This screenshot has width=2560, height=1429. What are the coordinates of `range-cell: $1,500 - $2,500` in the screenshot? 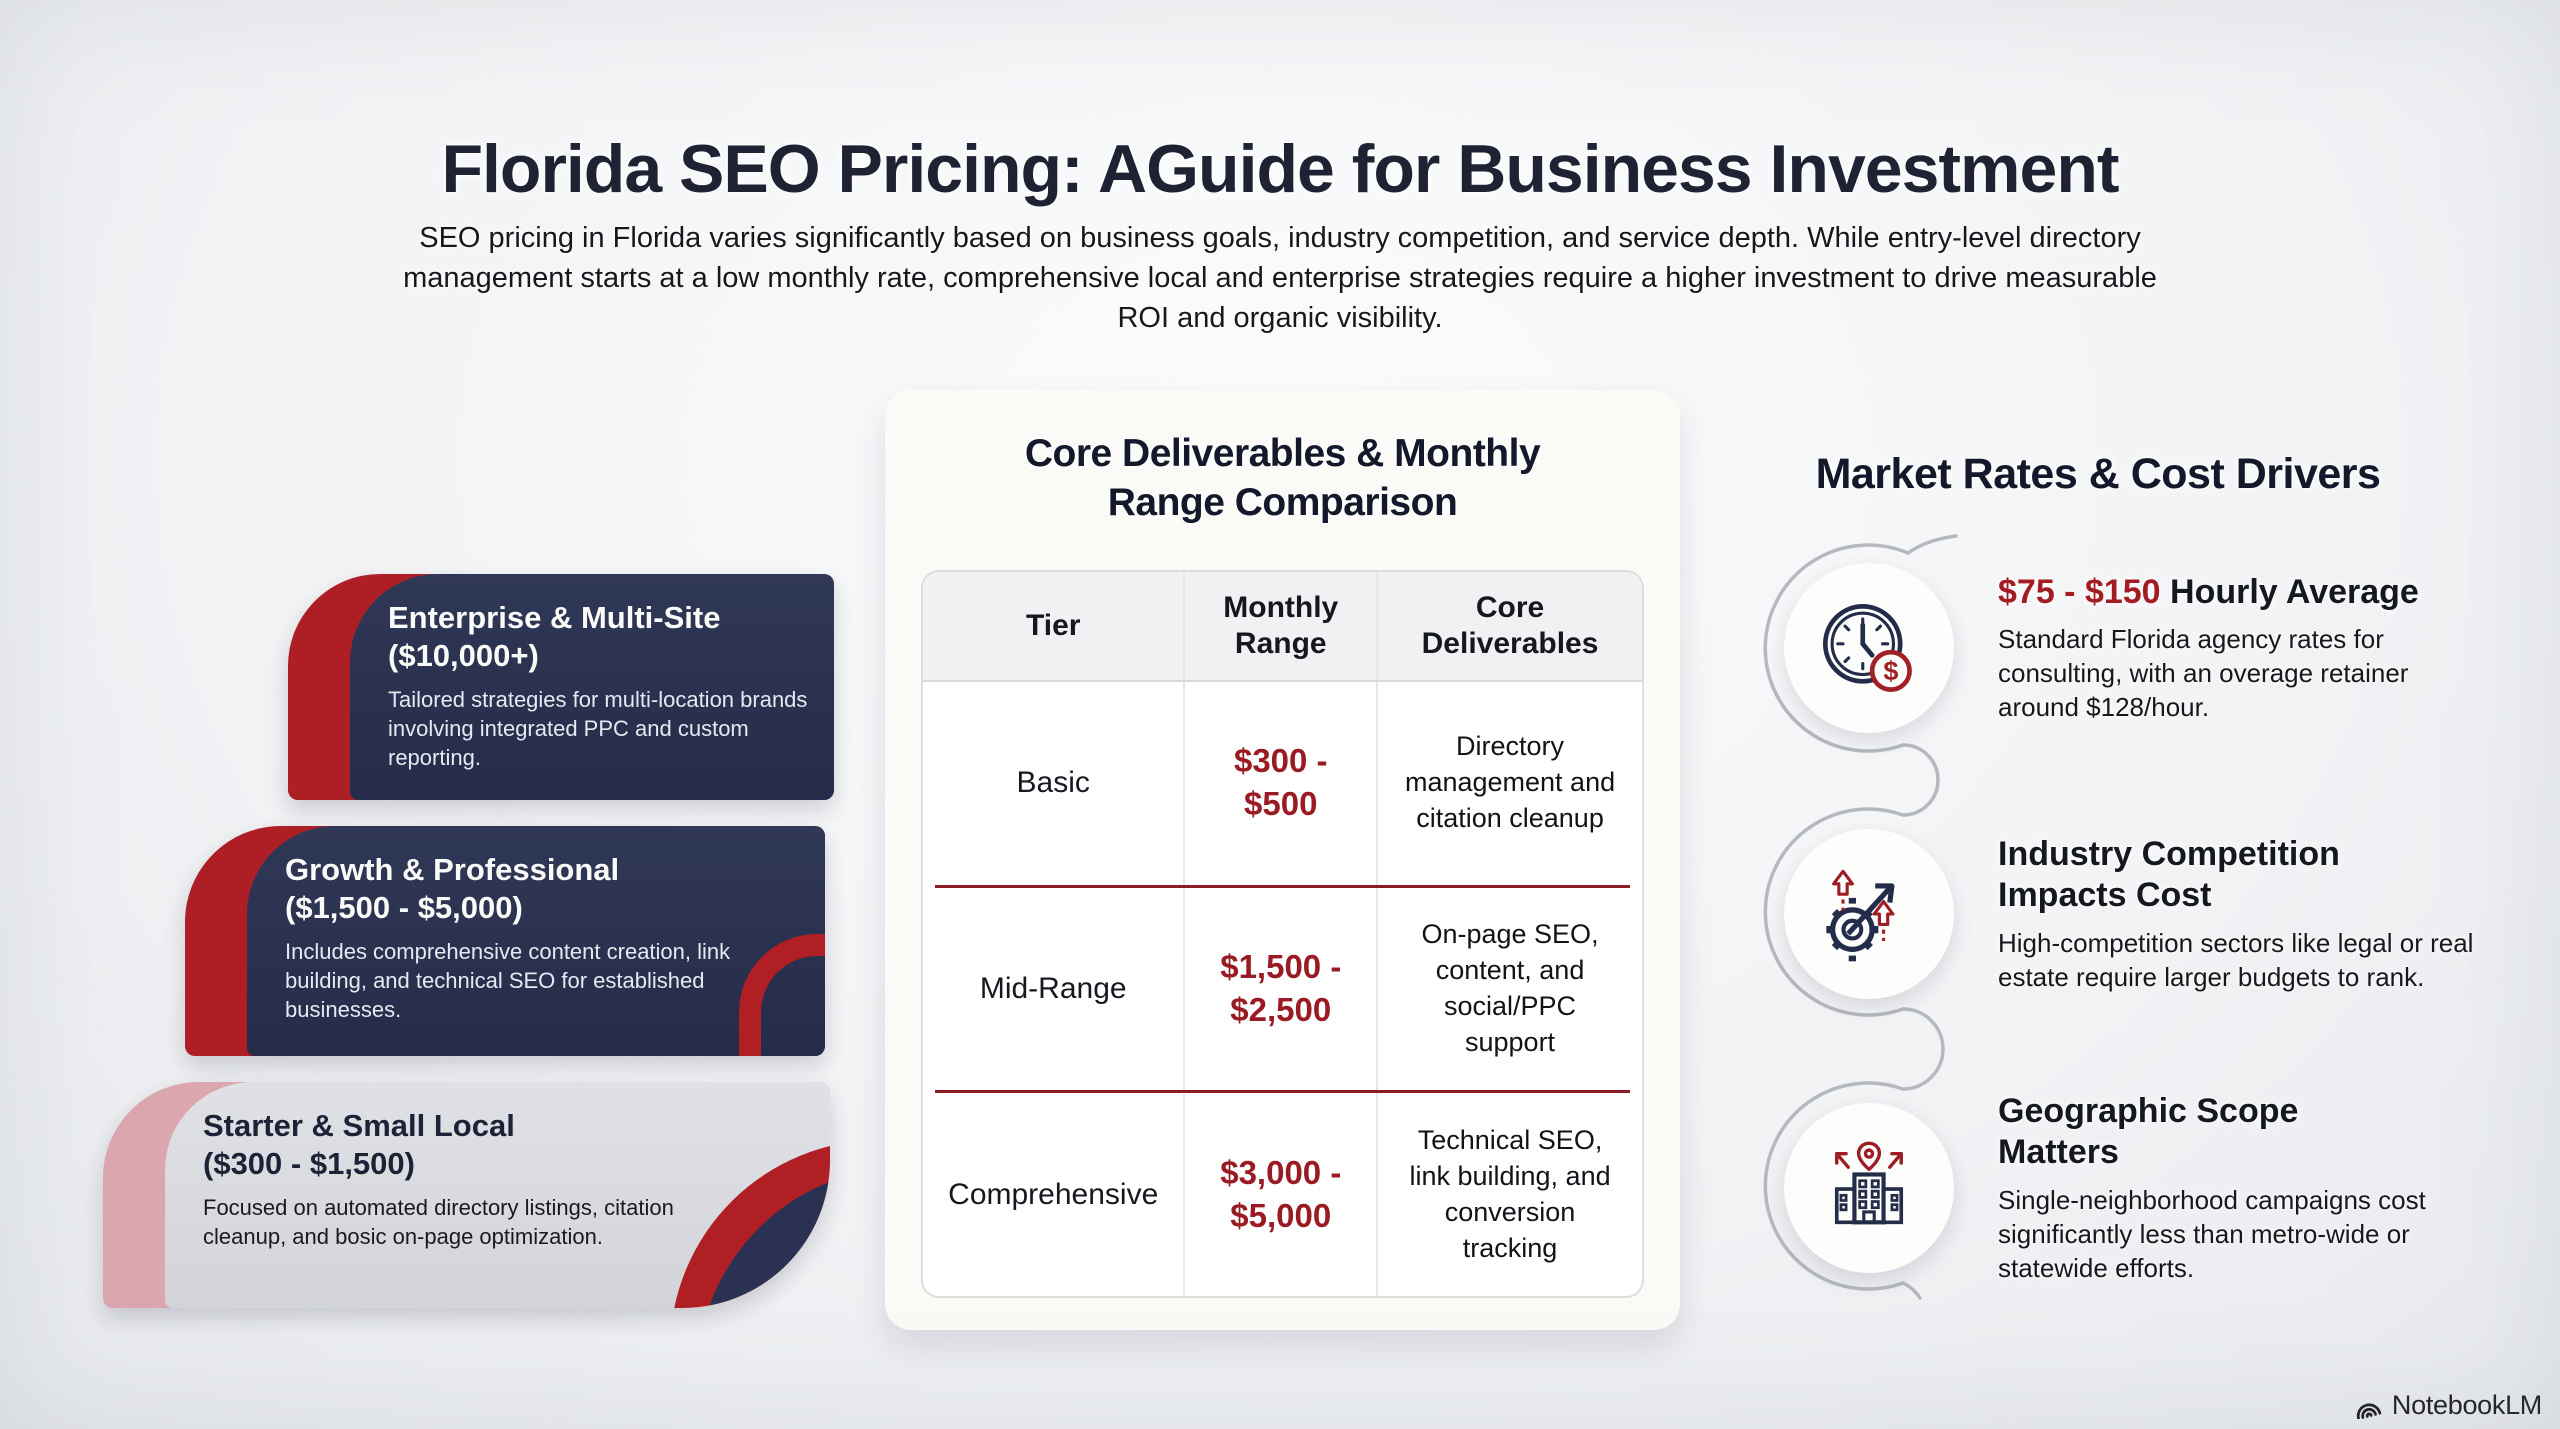 It's located at (1281, 988).